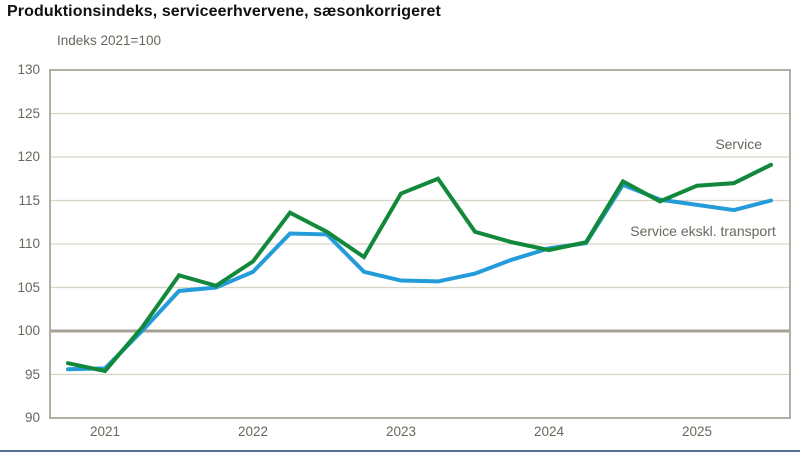 This screenshot has width=800, height=459. Describe the element at coordinates (32, 417) in the screenshot. I see `y-tick-90: 90` at that location.